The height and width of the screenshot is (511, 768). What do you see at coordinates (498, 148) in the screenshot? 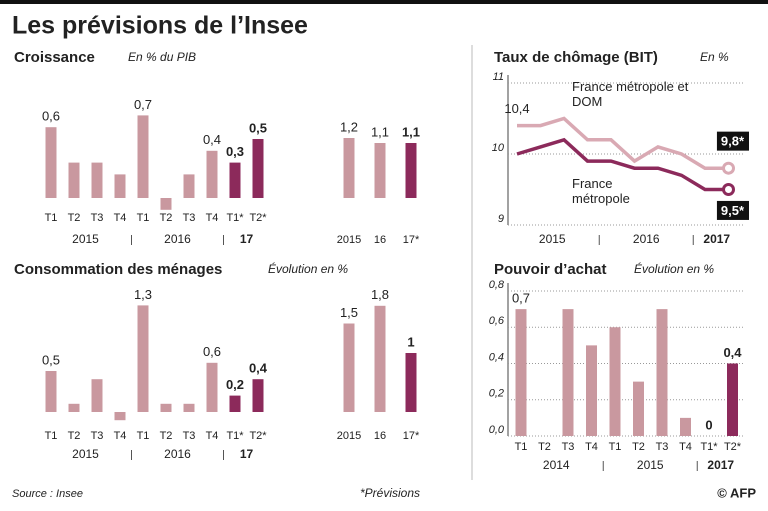
I see `y-tick-label: 10` at bounding box center [498, 148].